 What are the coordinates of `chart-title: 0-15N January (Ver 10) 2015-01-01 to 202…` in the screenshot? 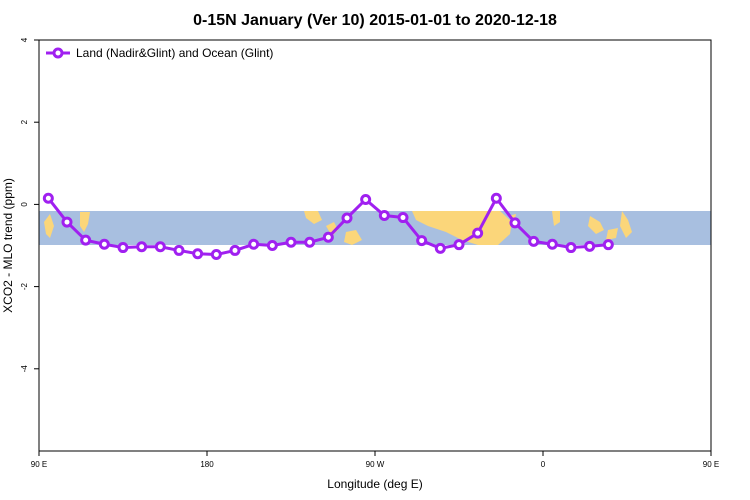 It's located at (375, 20).